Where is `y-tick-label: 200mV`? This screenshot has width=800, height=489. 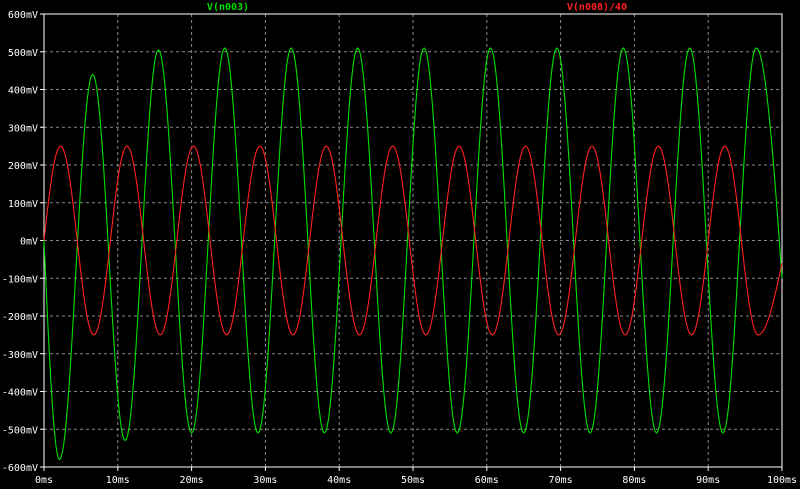 y-tick-label: 200mV is located at coordinates (23, 166).